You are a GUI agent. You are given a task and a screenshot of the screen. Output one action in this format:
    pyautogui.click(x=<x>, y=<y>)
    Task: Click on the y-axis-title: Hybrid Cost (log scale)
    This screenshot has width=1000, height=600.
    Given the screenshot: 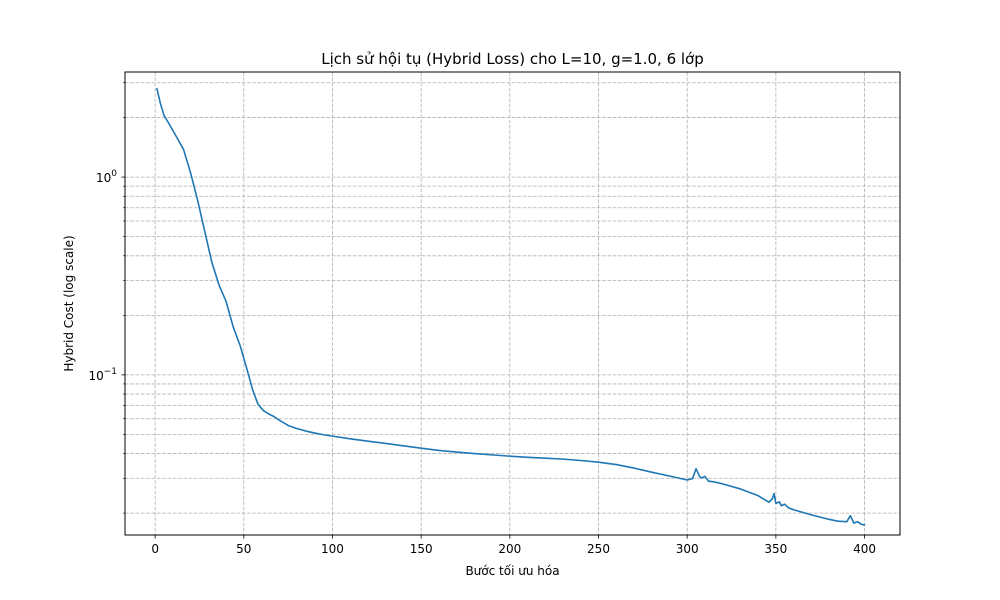 What is the action you would take?
    pyautogui.click(x=69, y=303)
    